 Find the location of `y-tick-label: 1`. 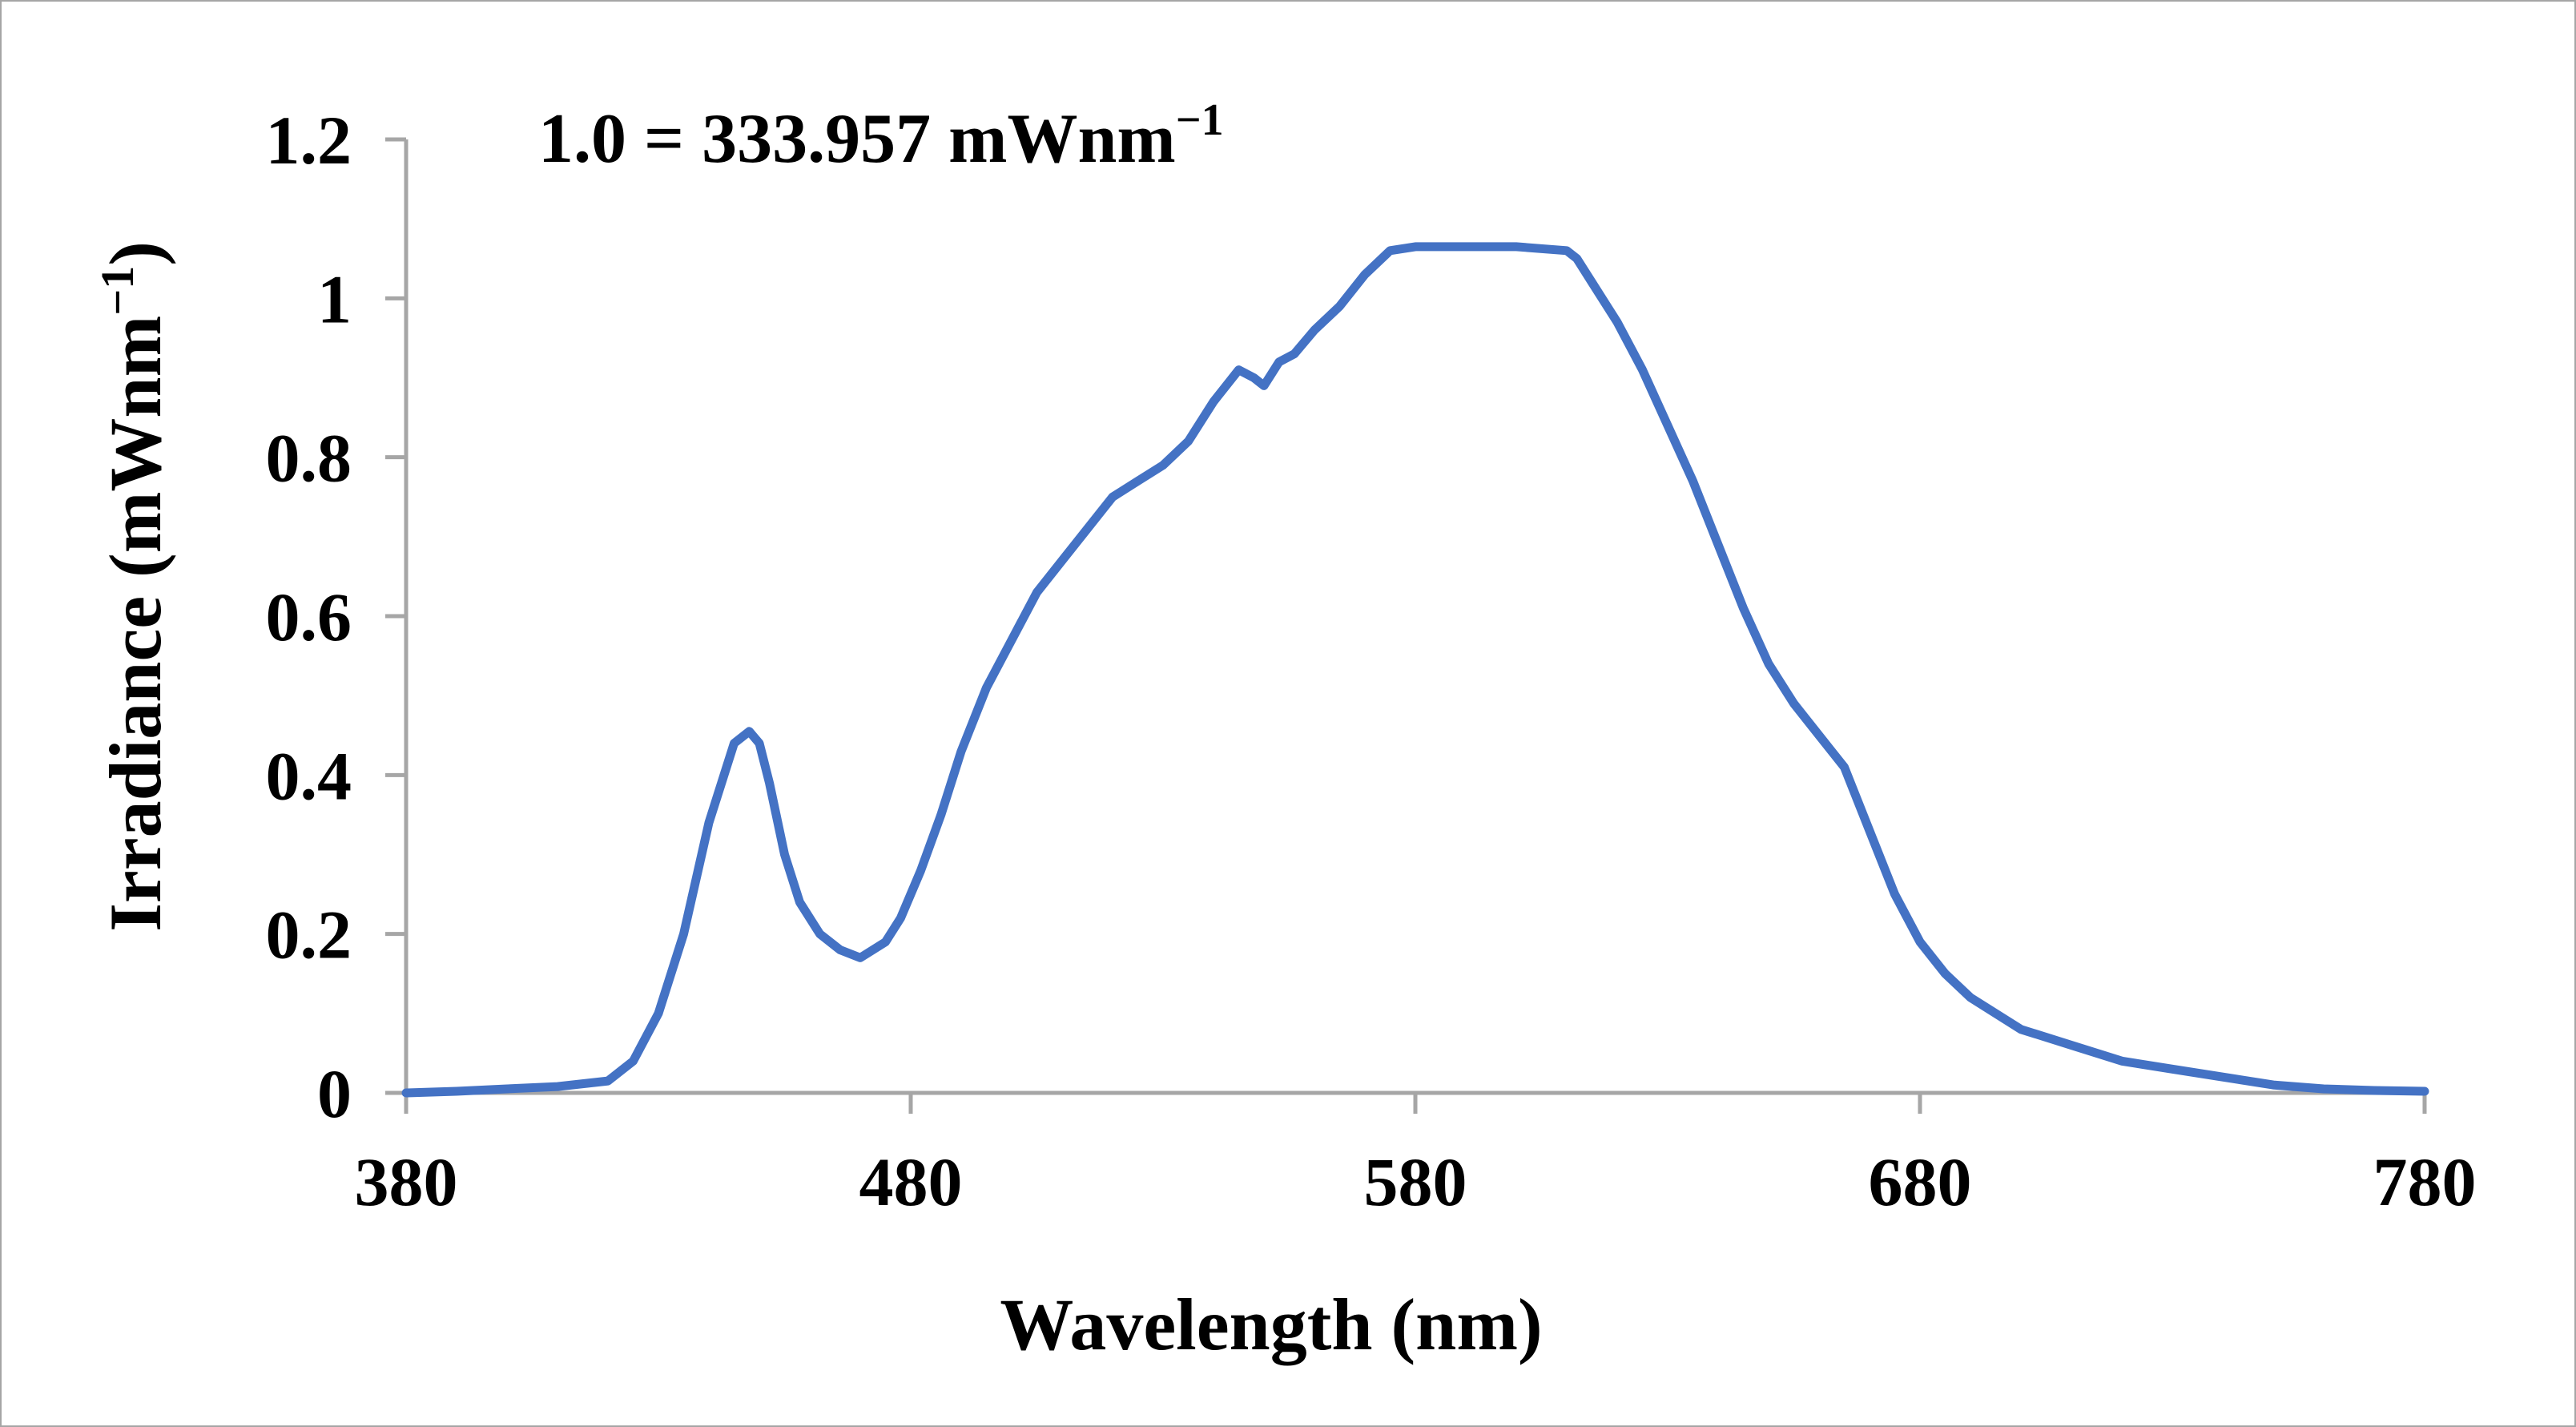

y-tick-label: 1 is located at coordinates (334, 298).